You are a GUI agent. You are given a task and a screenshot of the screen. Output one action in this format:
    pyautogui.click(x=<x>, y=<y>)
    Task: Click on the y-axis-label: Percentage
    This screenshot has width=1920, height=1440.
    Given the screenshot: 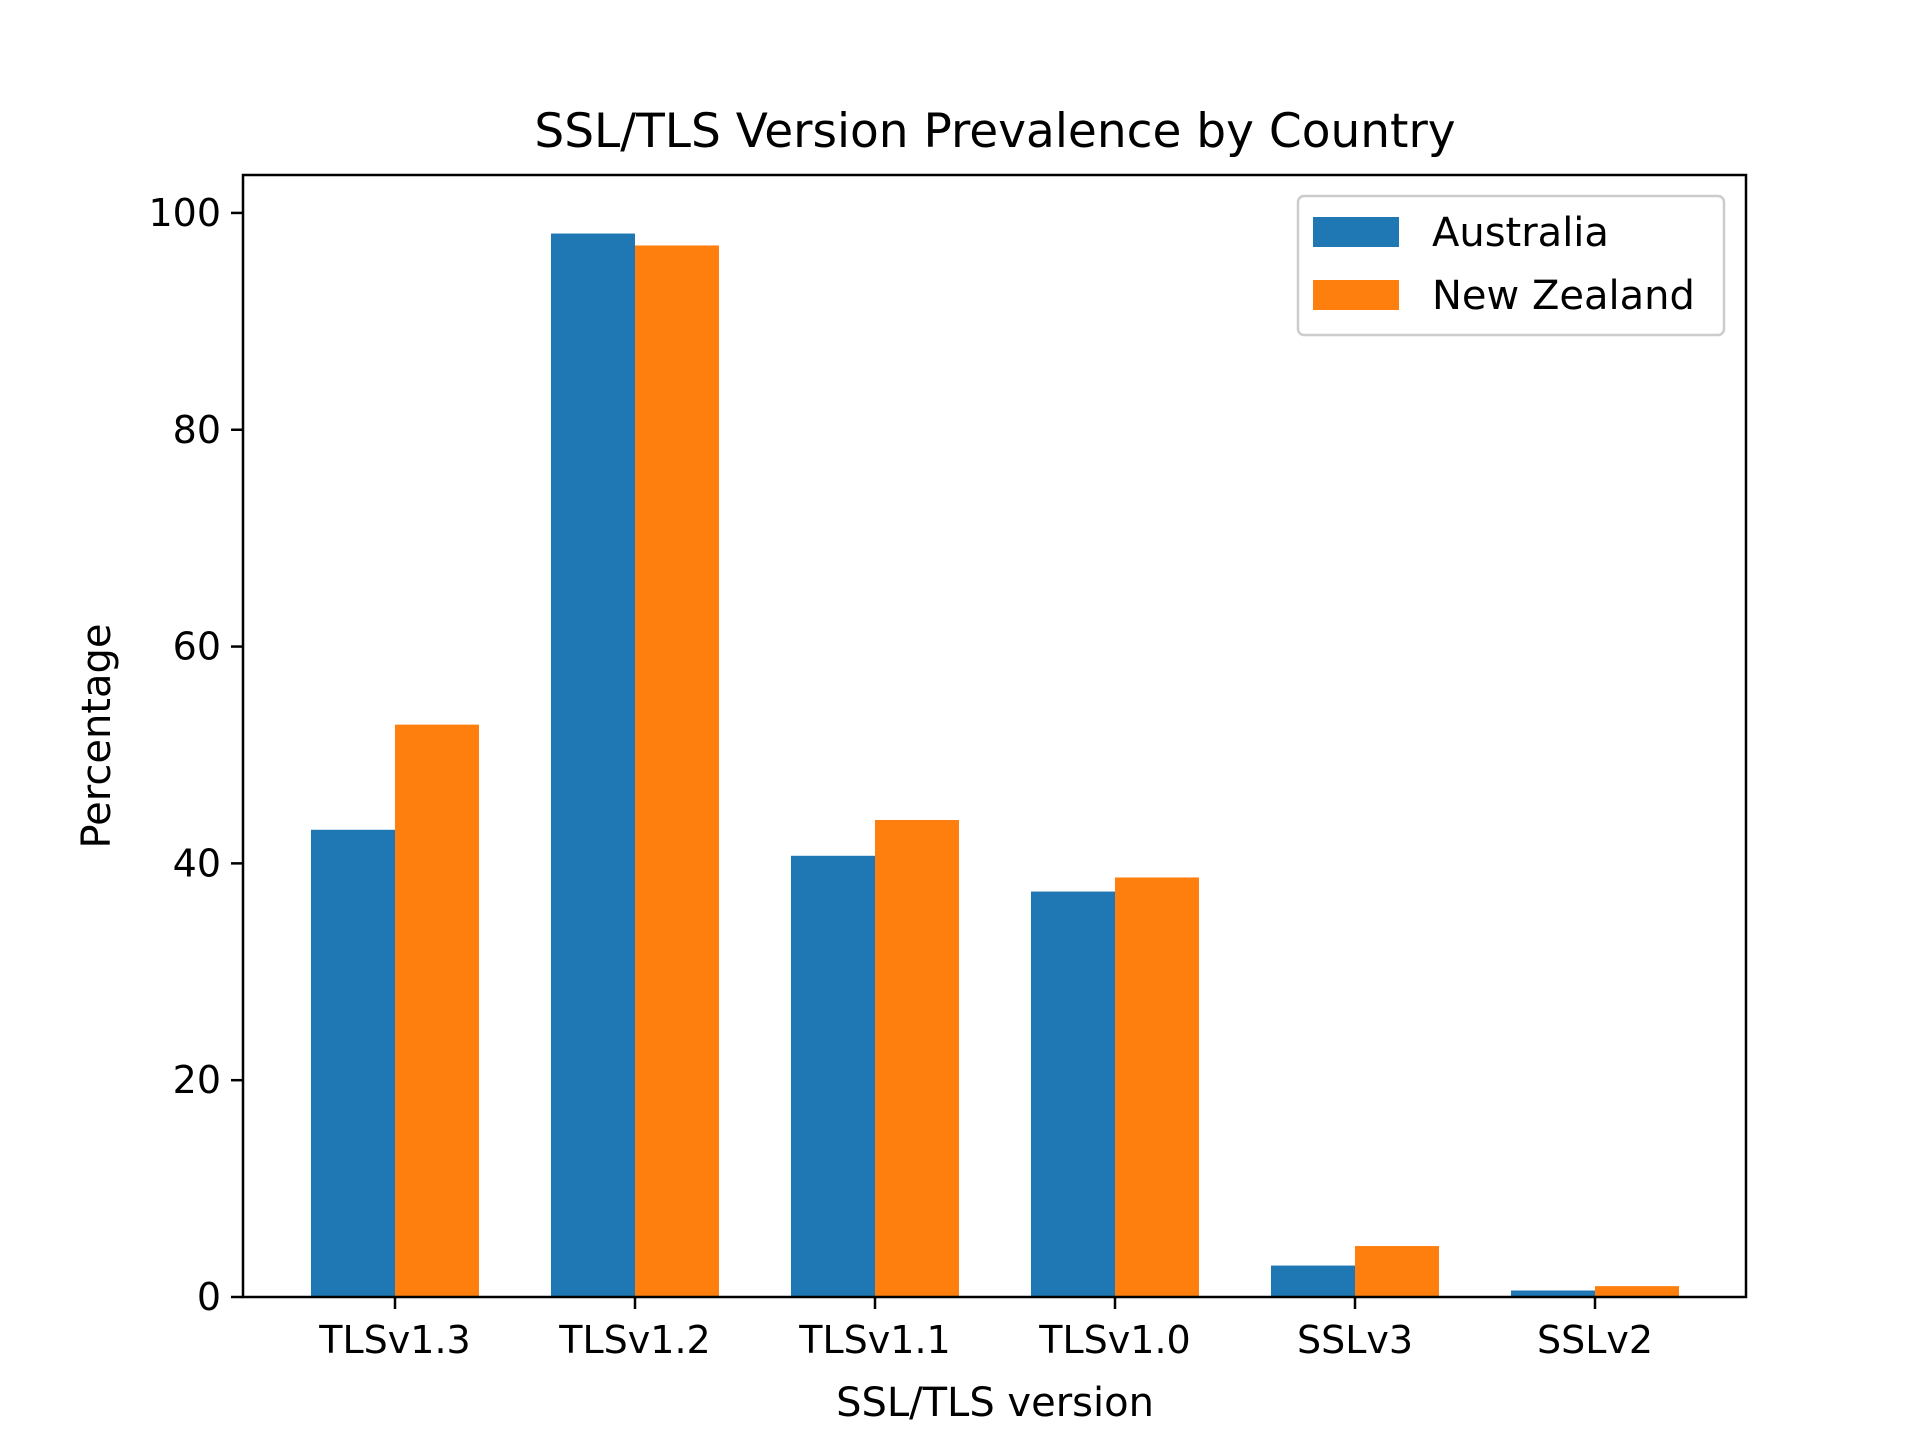 What is the action you would take?
    pyautogui.click(x=97, y=735)
    